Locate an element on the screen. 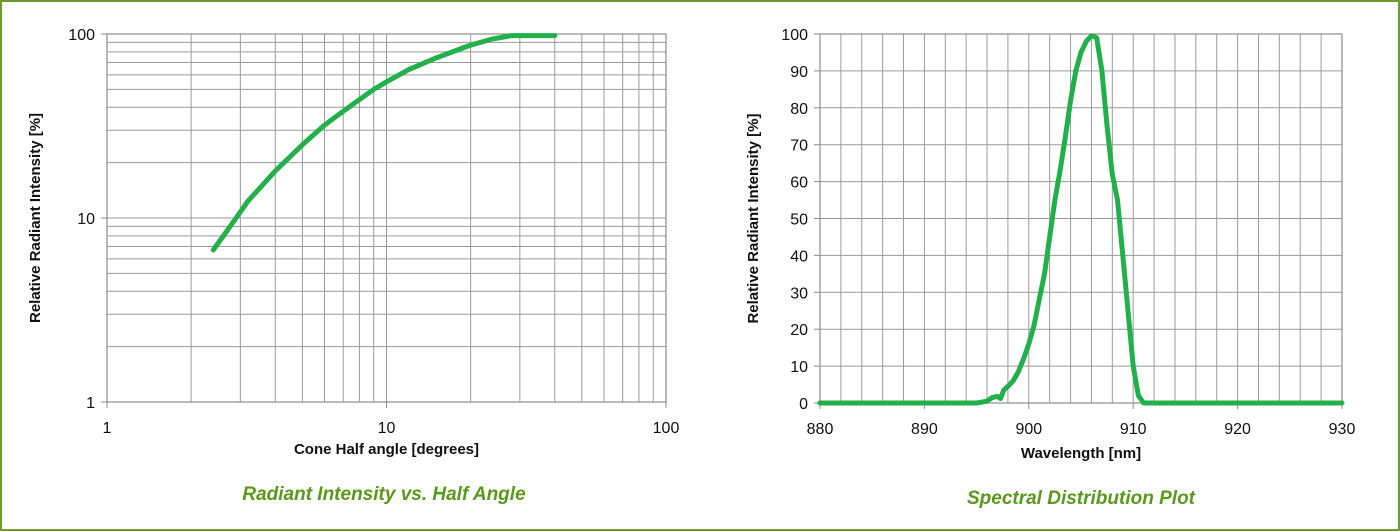  x-tick-label: 920 is located at coordinates (1237, 429).